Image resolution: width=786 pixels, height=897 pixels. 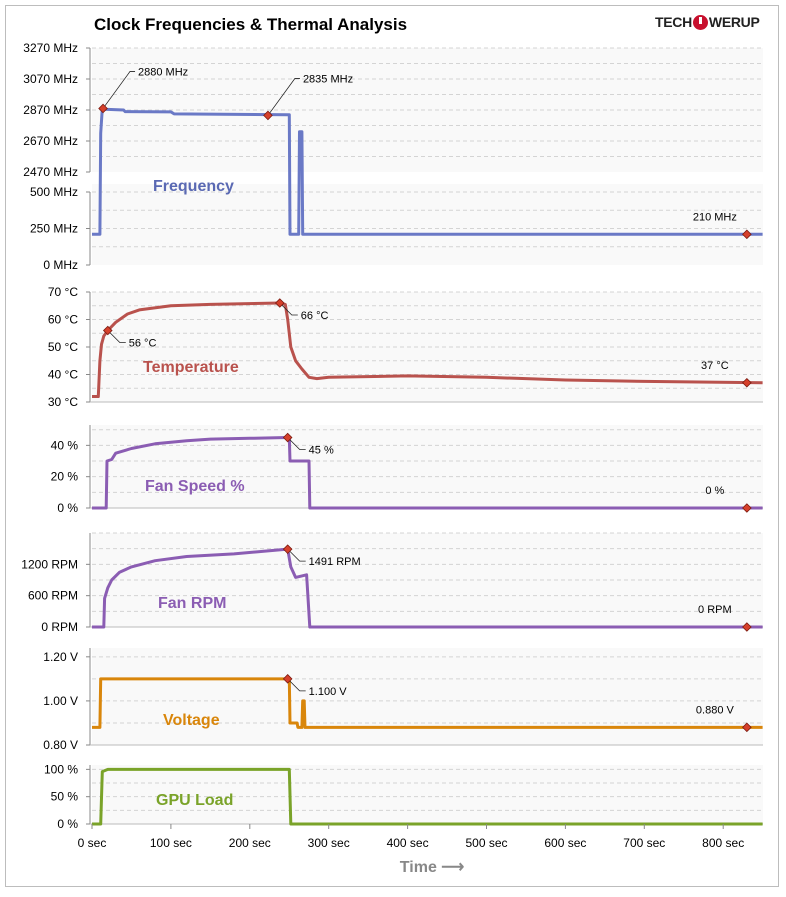 What do you see at coordinates (63, 402) in the screenshot?
I see `y-tick-label: 30 °C` at bounding box center [63, 402].